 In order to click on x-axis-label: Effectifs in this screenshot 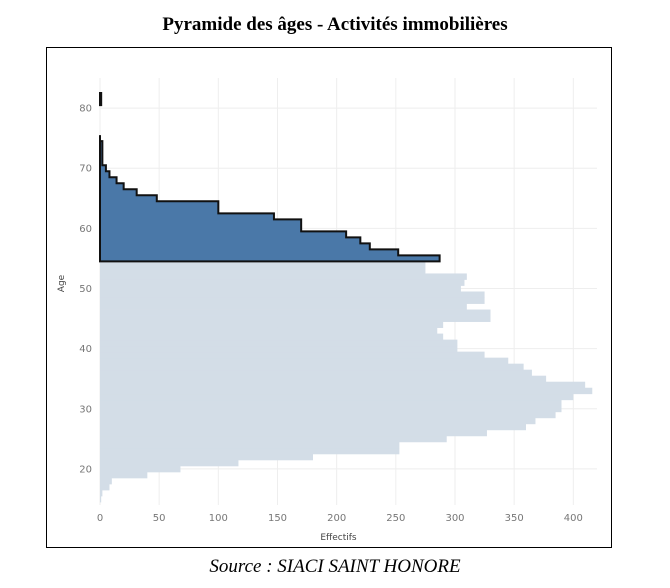, I will do `click(338, 538)`.